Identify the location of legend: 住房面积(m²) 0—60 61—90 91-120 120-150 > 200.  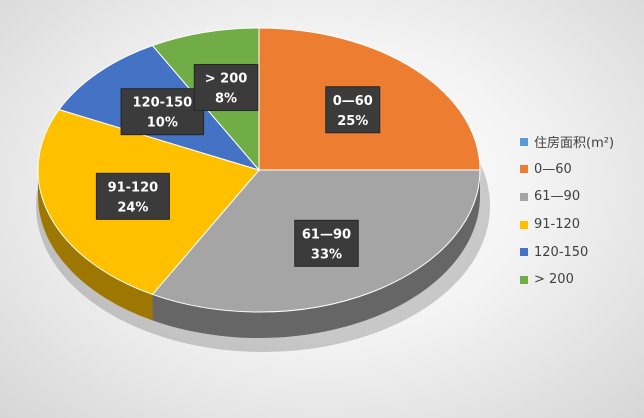
(578, 211).